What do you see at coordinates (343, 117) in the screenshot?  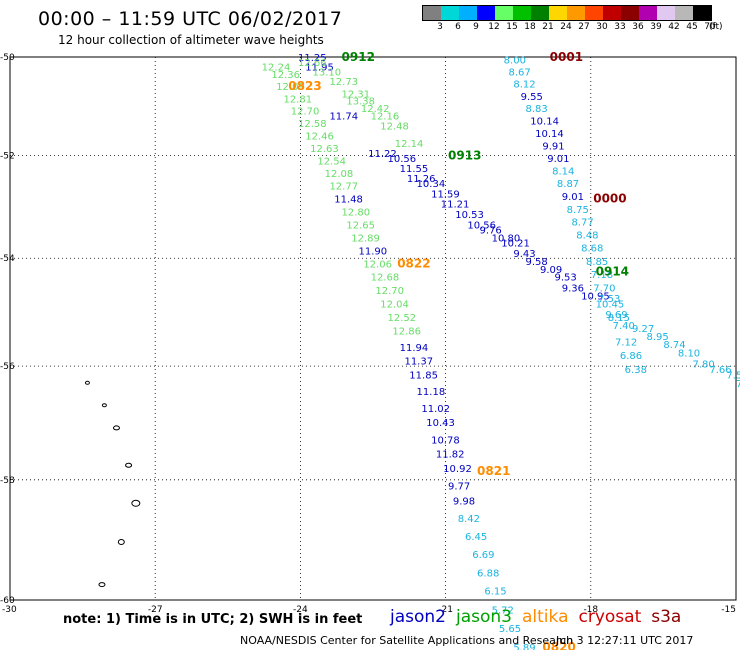 I see `swh-value: 11.74` at bounding box center [343, 117].